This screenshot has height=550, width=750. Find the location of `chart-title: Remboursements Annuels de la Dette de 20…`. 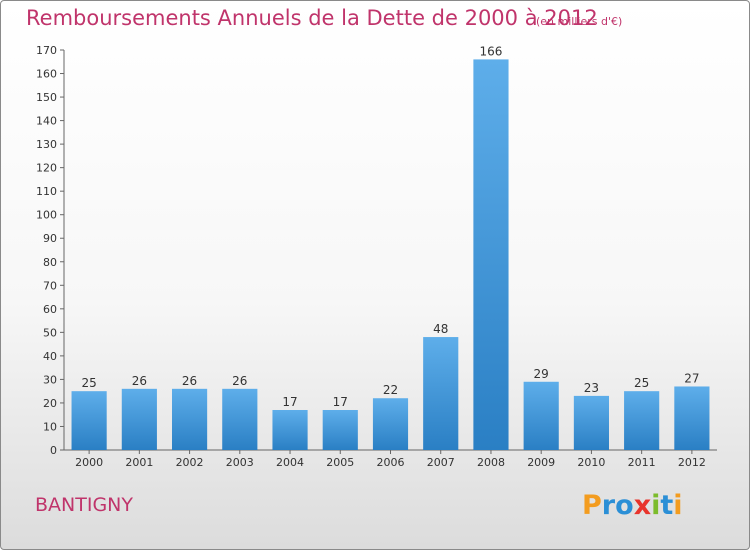

chart-title: Remboursements Annuels de la Dette de 20… is located at coordinates (312, 18).